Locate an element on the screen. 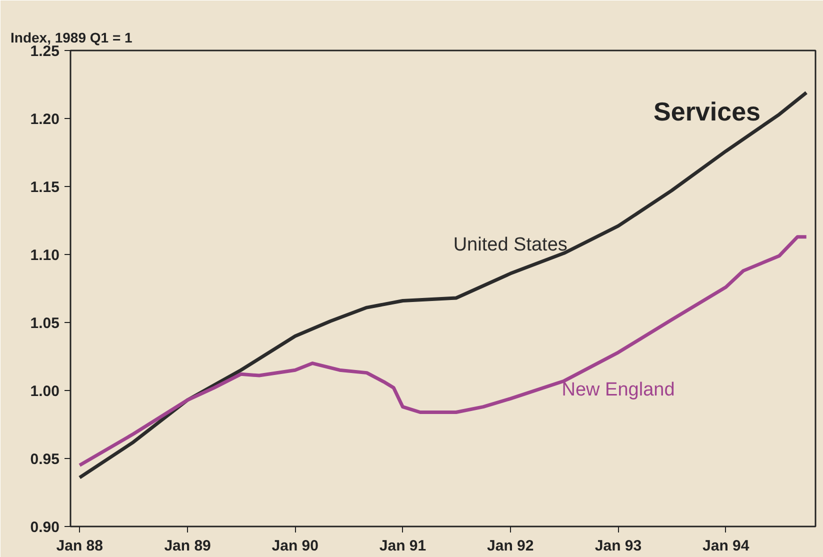 This screenshot has height=557, width=823. x-tick-label: Jan 90 is located at coordinates (295, 546).